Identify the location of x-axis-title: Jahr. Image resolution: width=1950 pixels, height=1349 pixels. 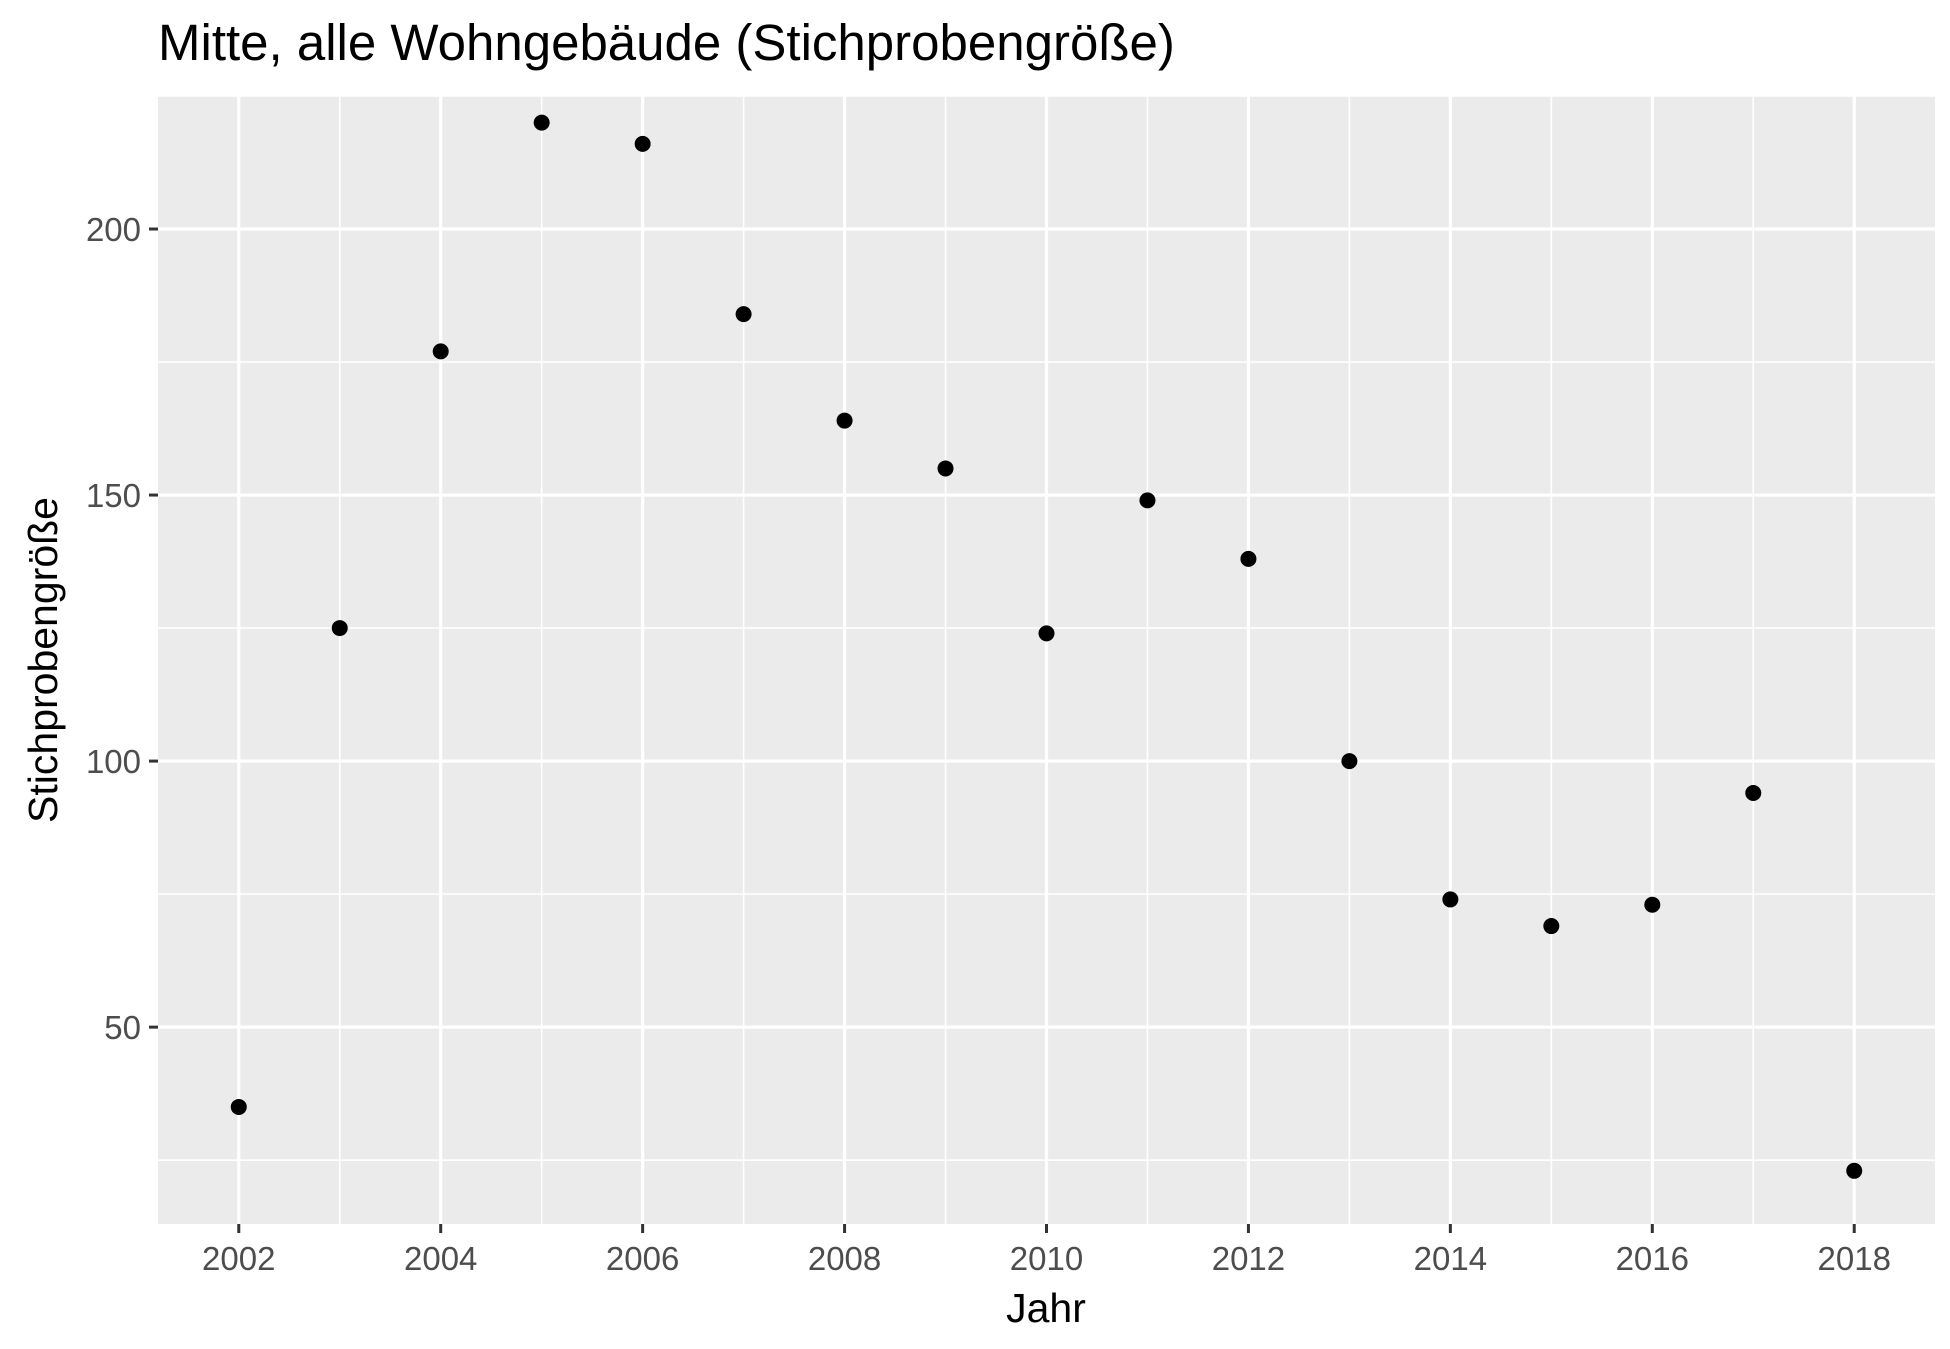
(1046, 1308).